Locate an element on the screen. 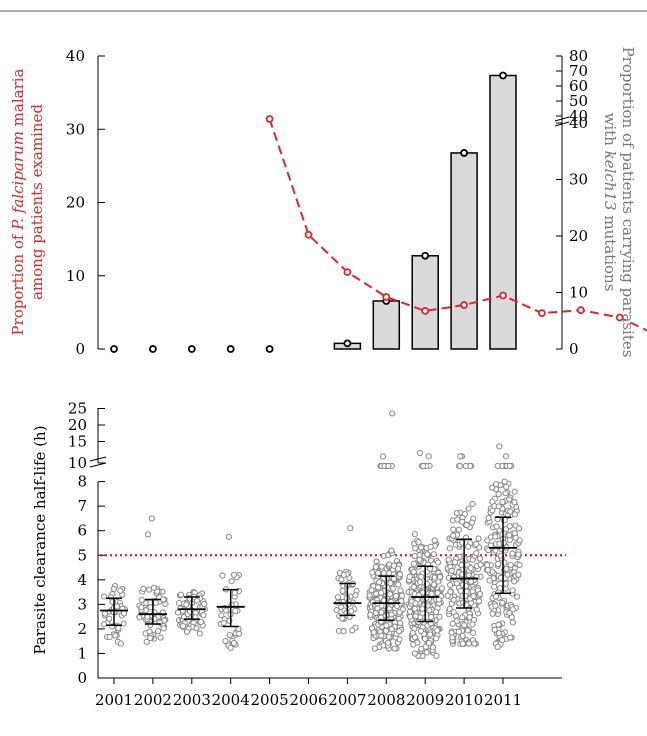  left-axis-label-italic: P. falciparum is located at coordinates (18, 181).